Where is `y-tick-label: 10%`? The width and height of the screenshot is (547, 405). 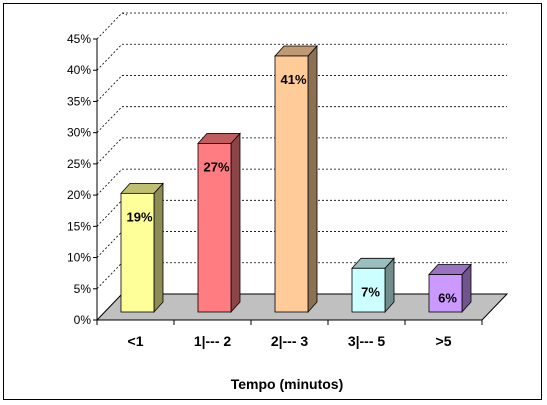
y-tick-label: 10% is located at coordinates (79, 258).